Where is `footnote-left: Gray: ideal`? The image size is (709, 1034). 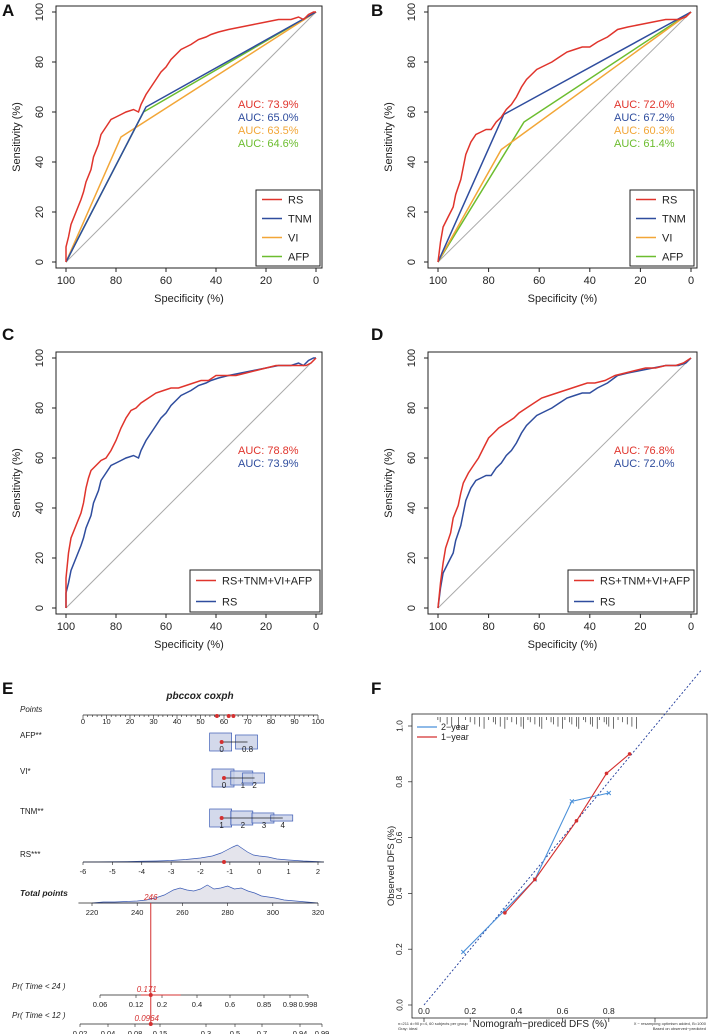 footnote-left: Gray: ideal is located at coordinates (407, 1028).